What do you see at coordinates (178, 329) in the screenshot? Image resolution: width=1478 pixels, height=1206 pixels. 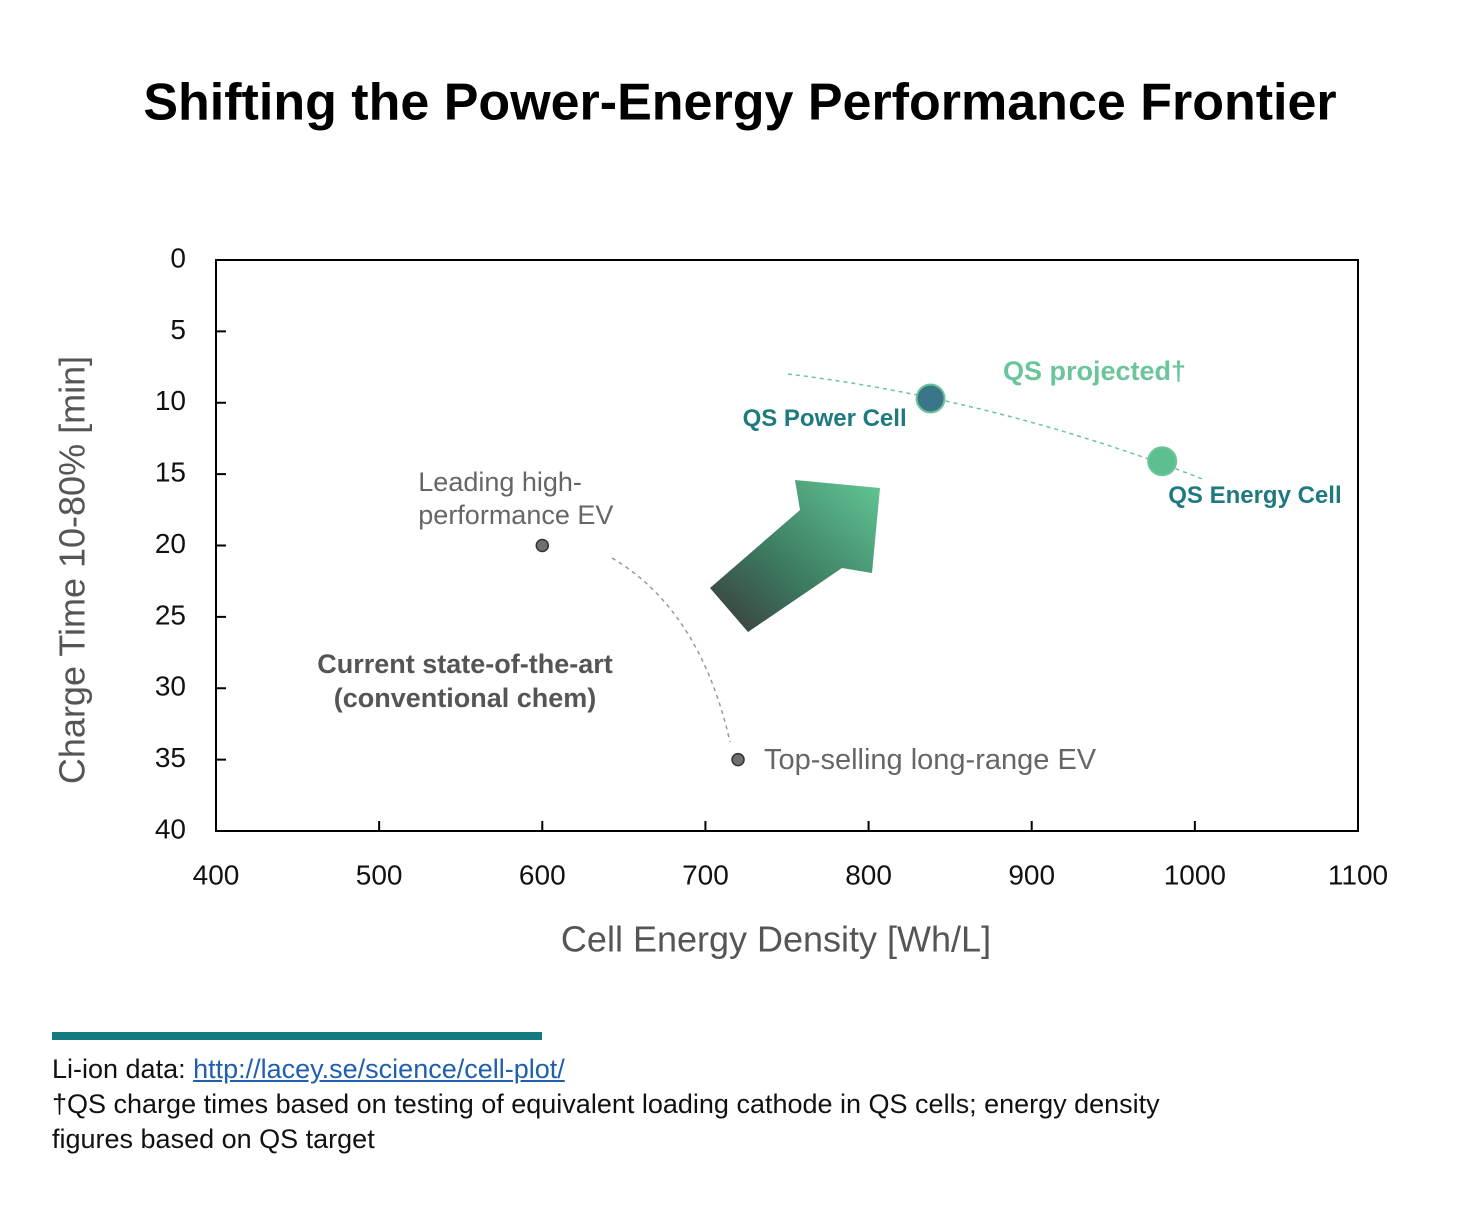 I see `y-tick-label: 5` at bounding box center [178, 329].